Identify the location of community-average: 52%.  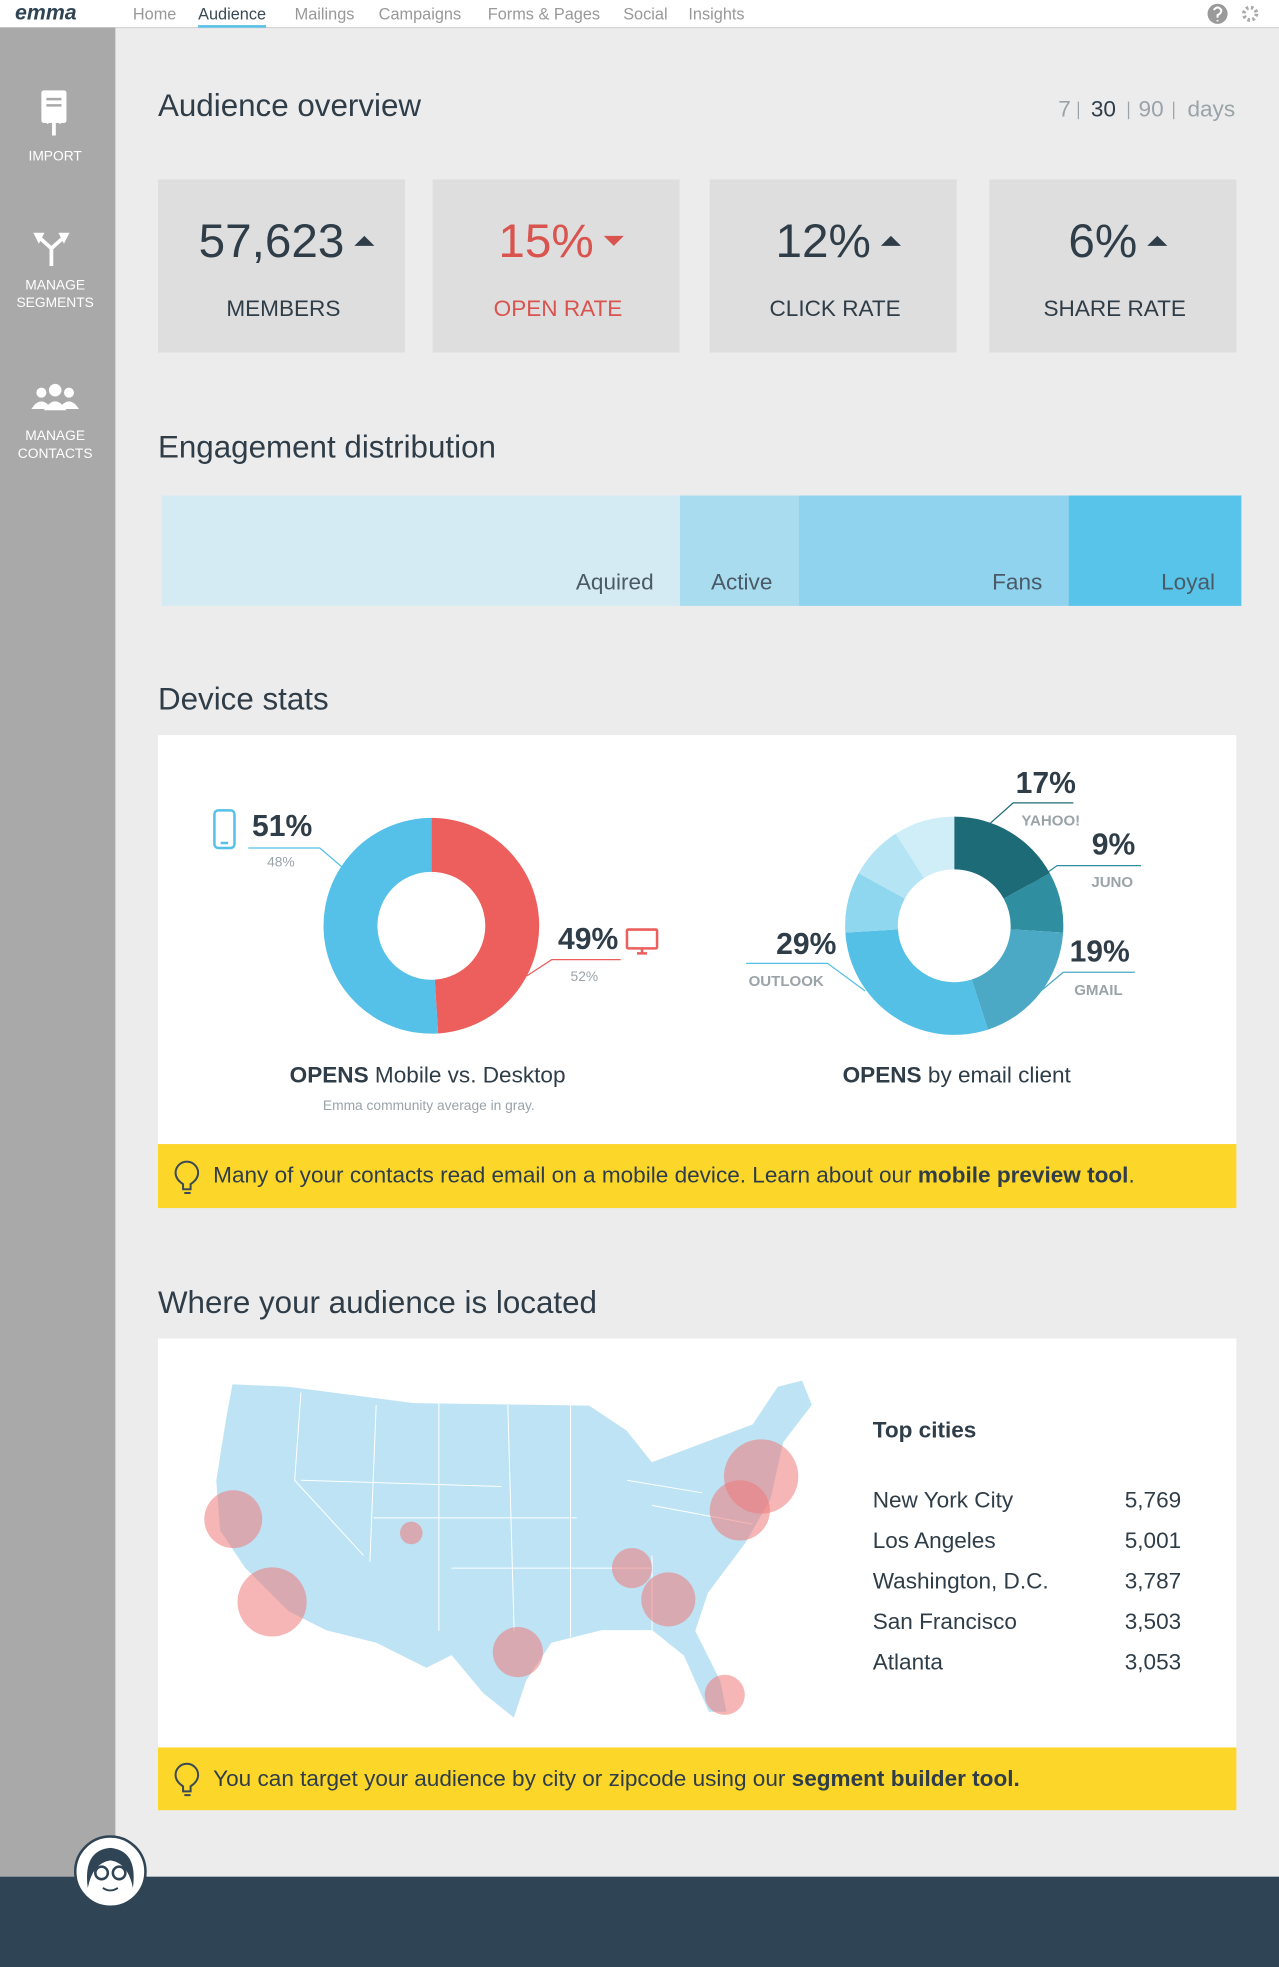
(585, 976).